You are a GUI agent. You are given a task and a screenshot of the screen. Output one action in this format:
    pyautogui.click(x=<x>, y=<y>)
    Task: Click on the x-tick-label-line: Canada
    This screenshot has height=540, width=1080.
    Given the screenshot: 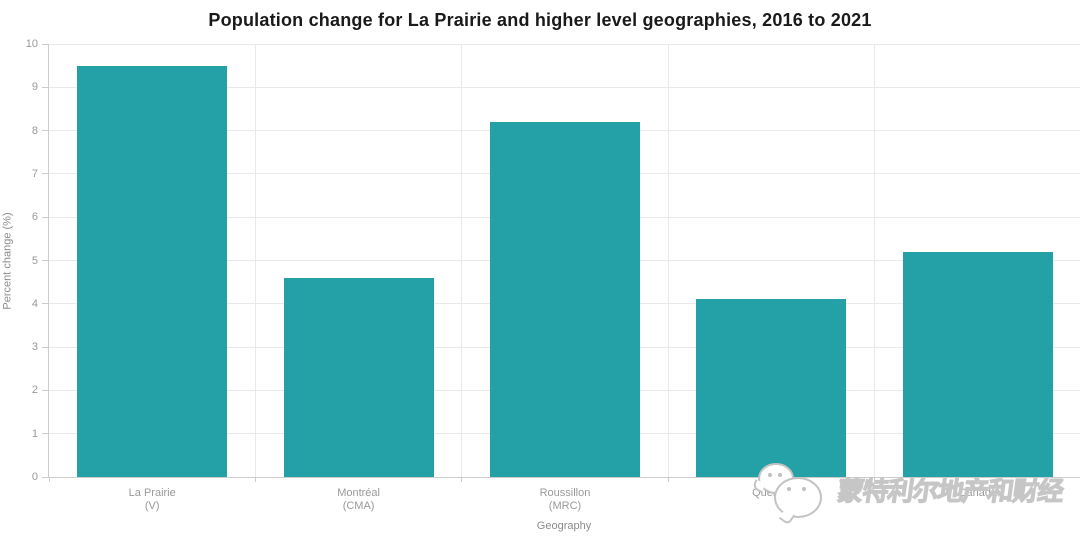 What is the action you would take?
    pyautogui.click(x=978, y=493)
    